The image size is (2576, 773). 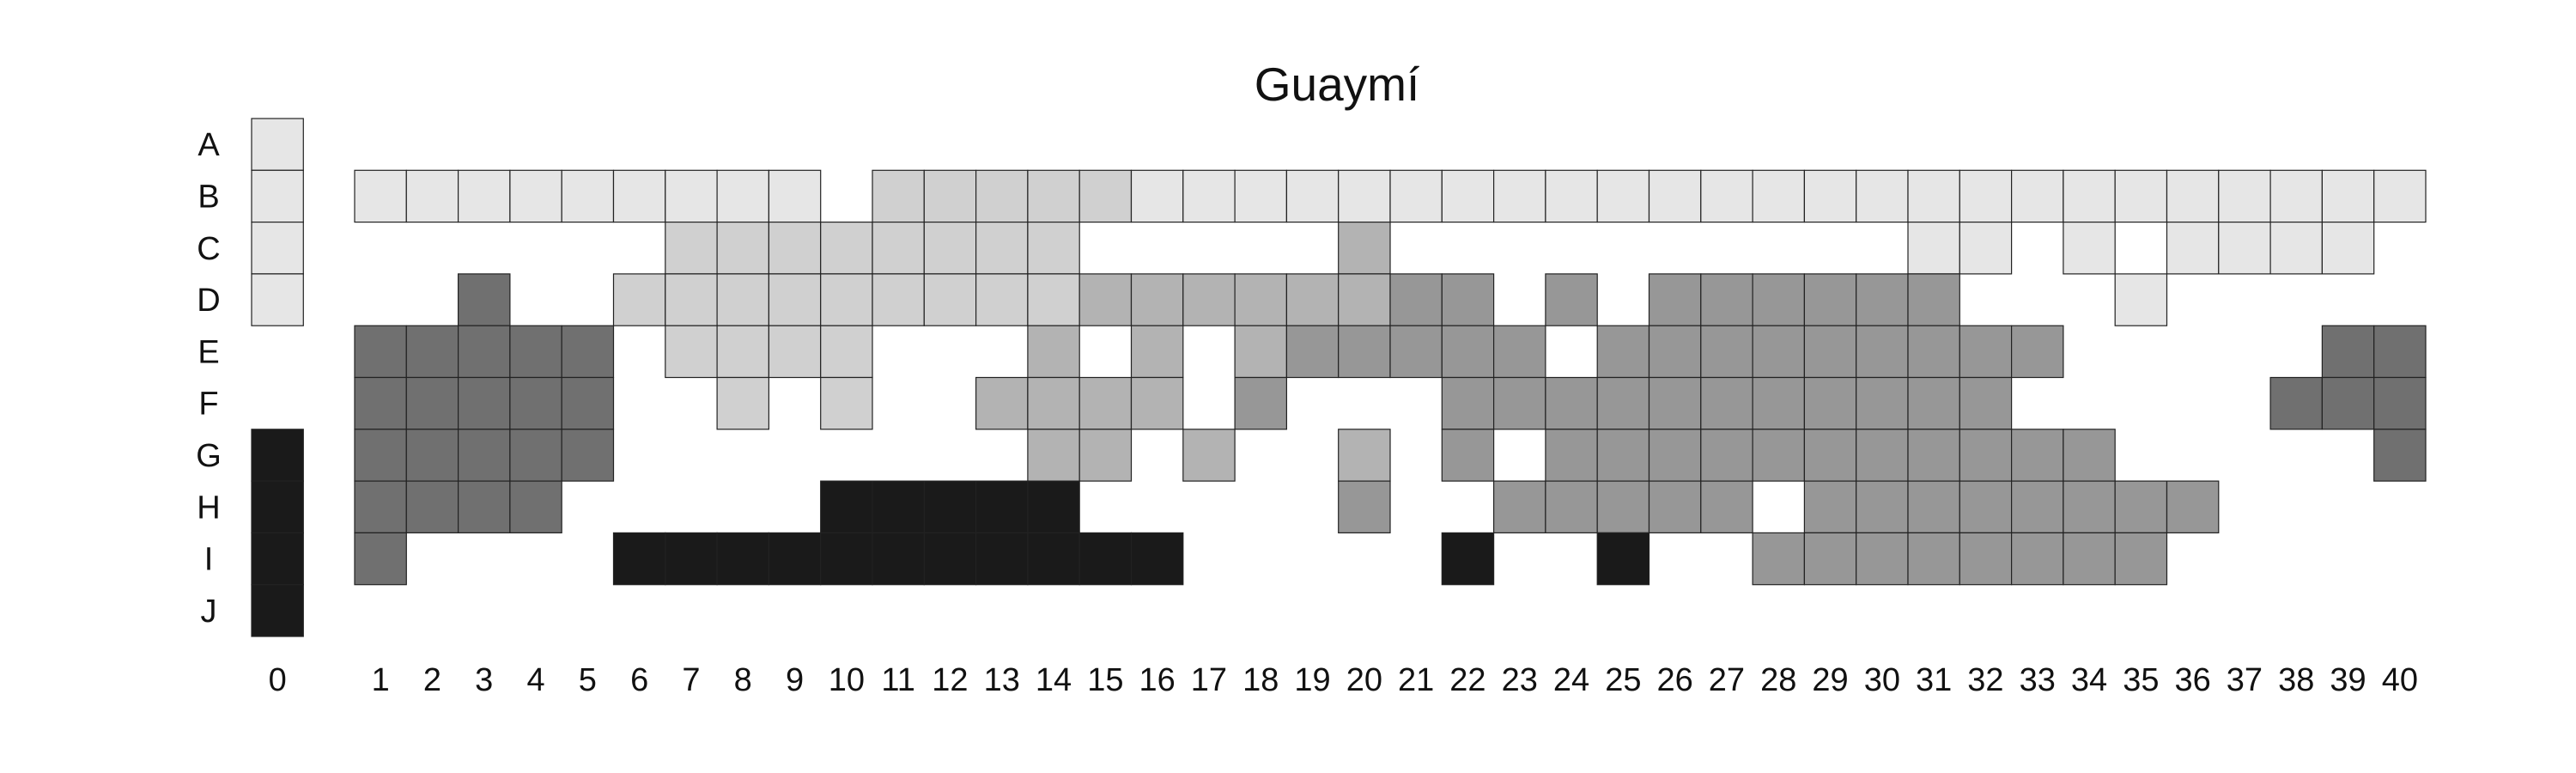 I want to click on column-label: 37, so click(x=2245, y=680).